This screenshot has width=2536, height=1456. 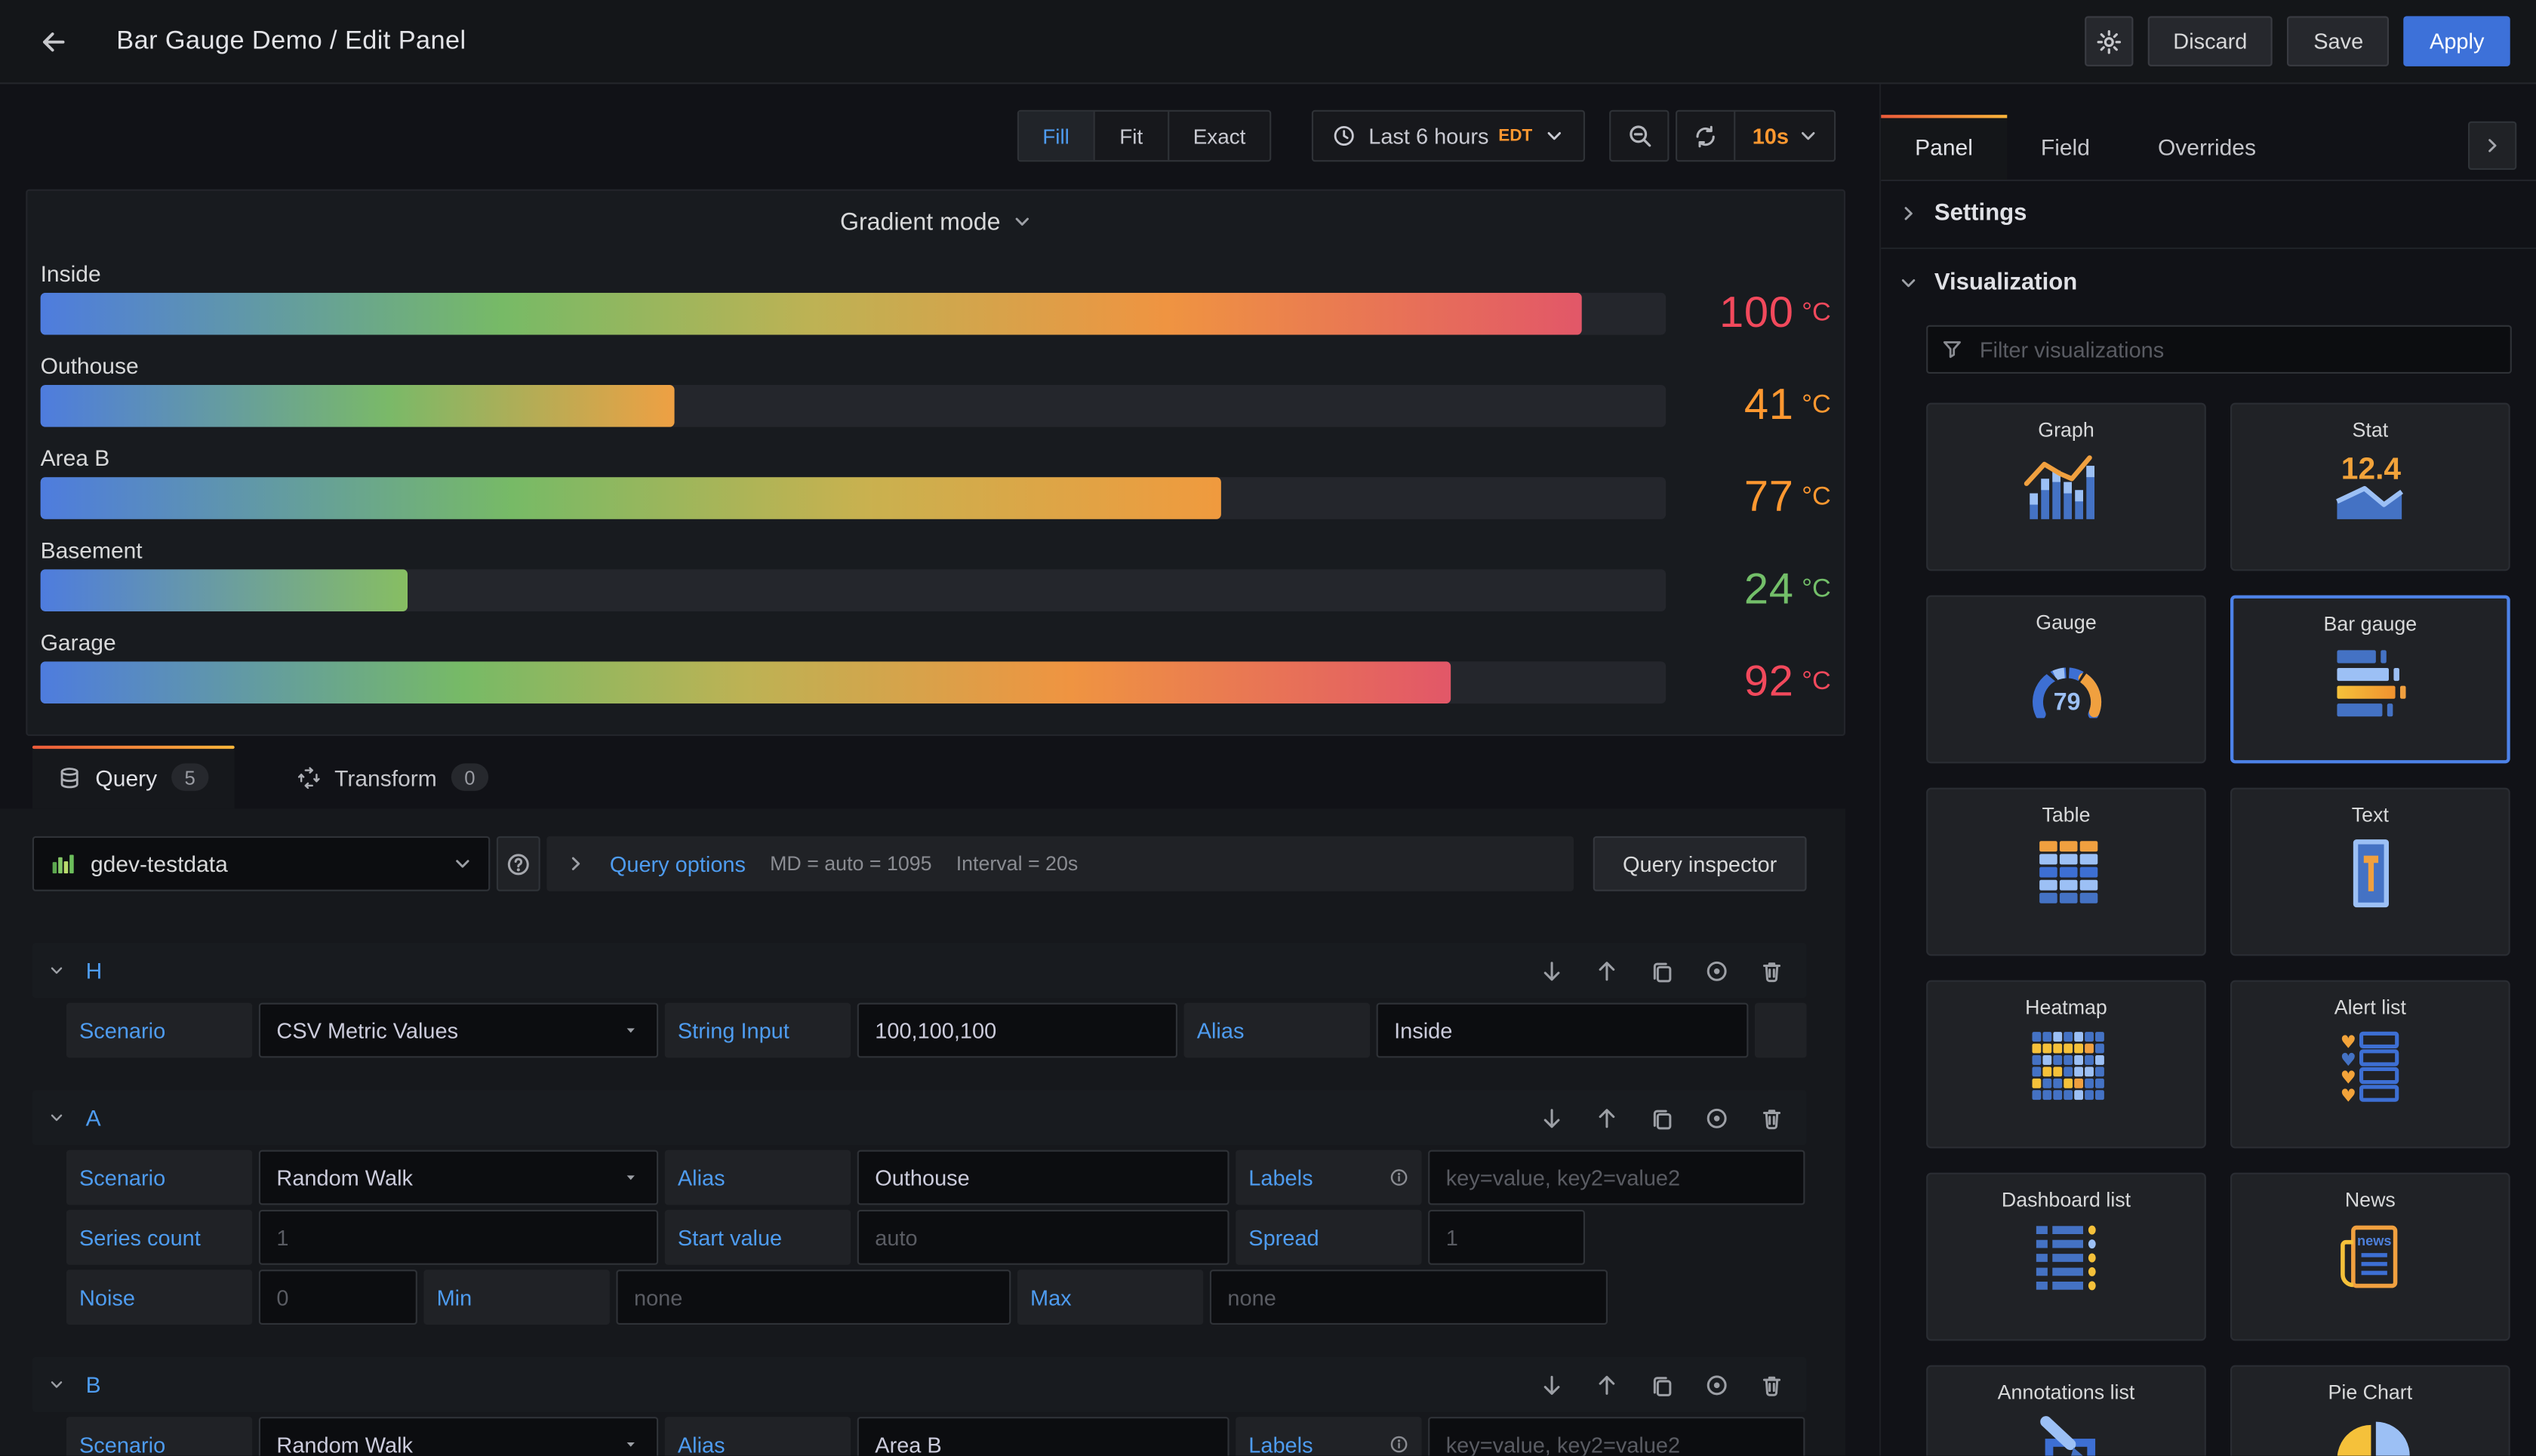 What do you see at coordinates (2370, 679) in the screenshot?
I see `viz-card-bar-gauge: Bar gauge` at bounding box center [2370, 679].